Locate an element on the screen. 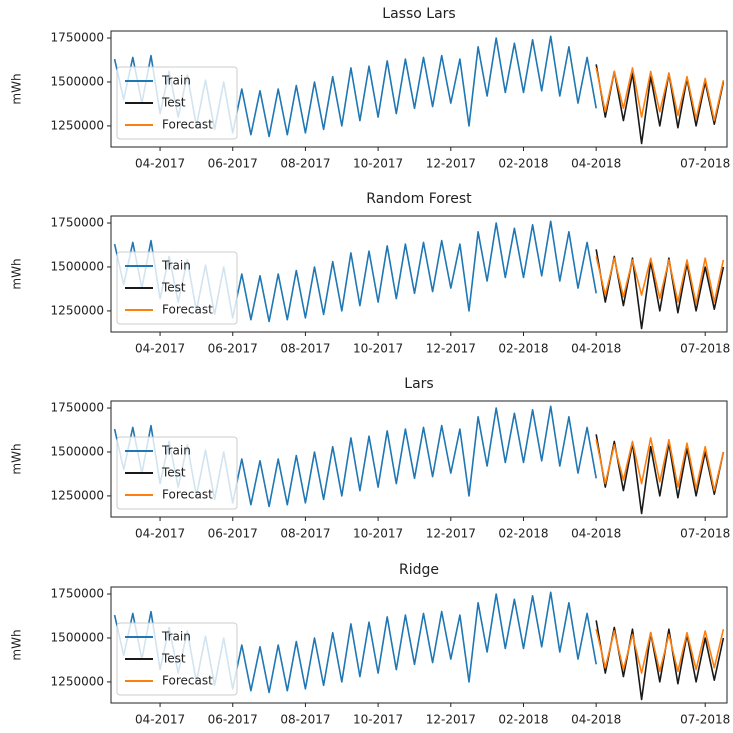  chart-title: Lars is located at coordinates (418, 384).